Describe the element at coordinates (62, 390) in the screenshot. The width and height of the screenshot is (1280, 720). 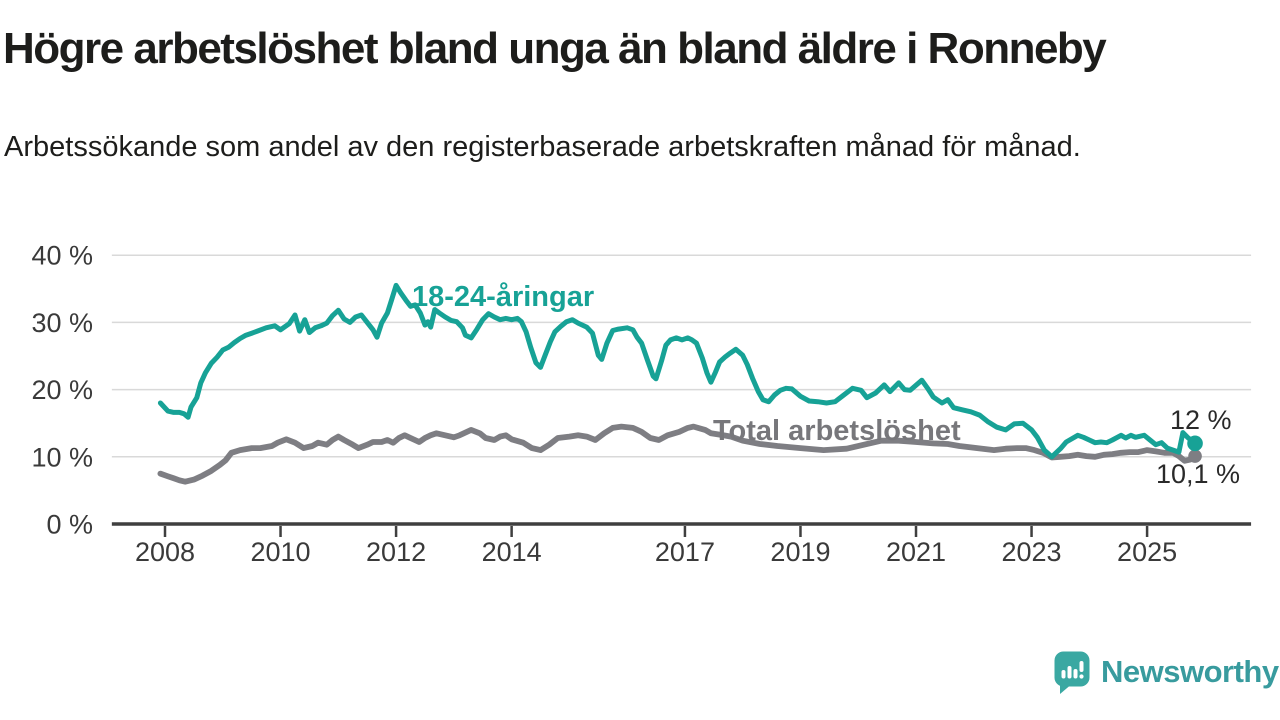
I see `y-tick-label: 20 %` at that location.